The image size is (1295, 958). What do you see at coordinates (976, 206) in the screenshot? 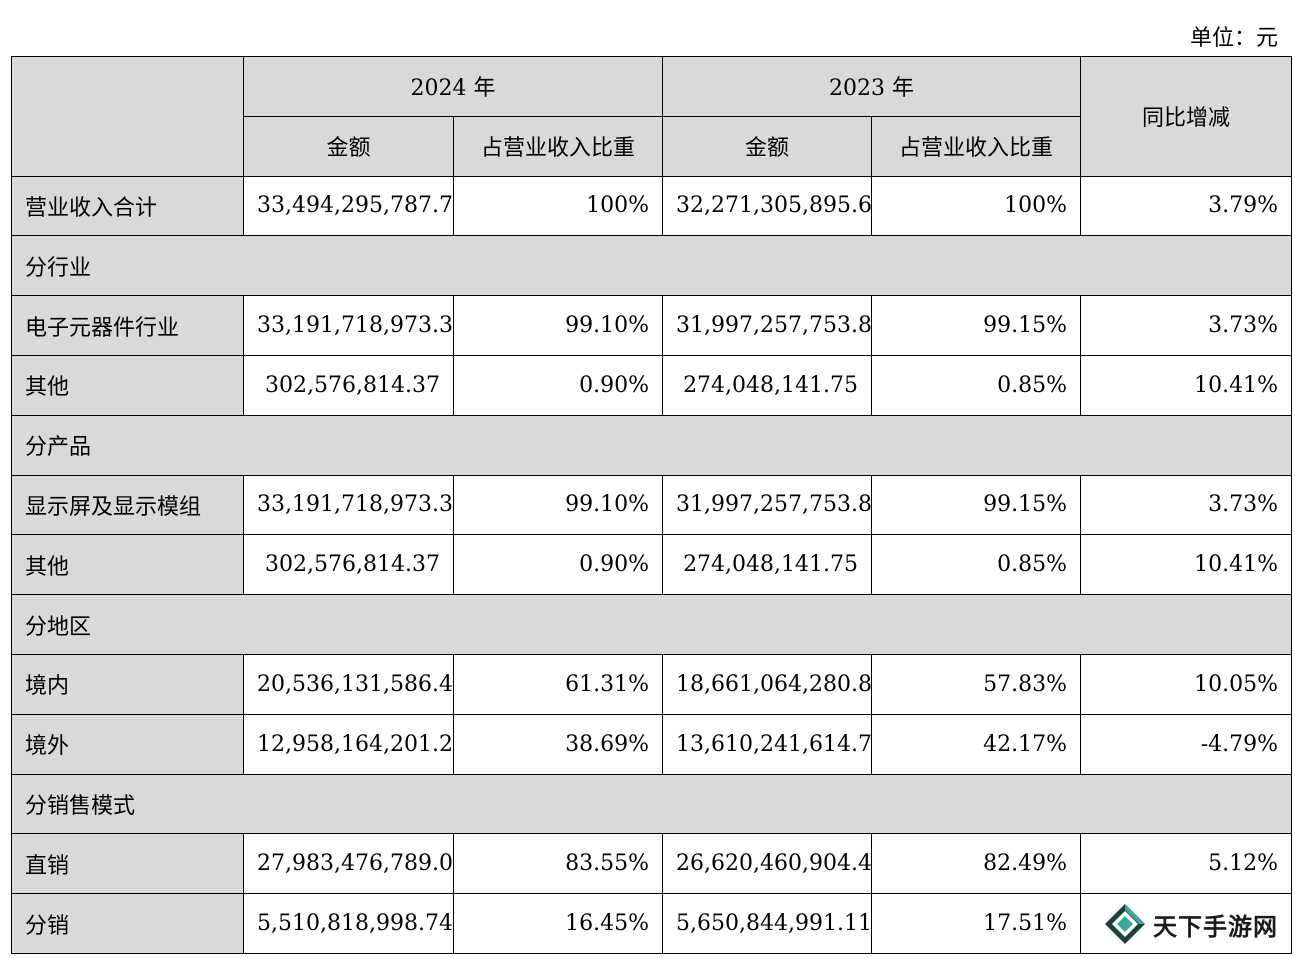
I see `ratio-2023: 100%` at bounding box center [976, 206].